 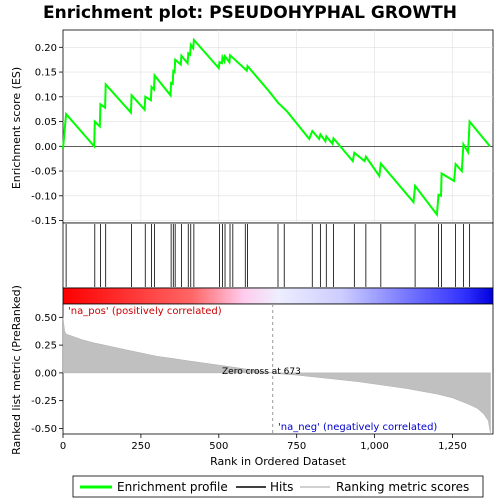 I want to click on hits-ticks, so click(x=268, y=255).